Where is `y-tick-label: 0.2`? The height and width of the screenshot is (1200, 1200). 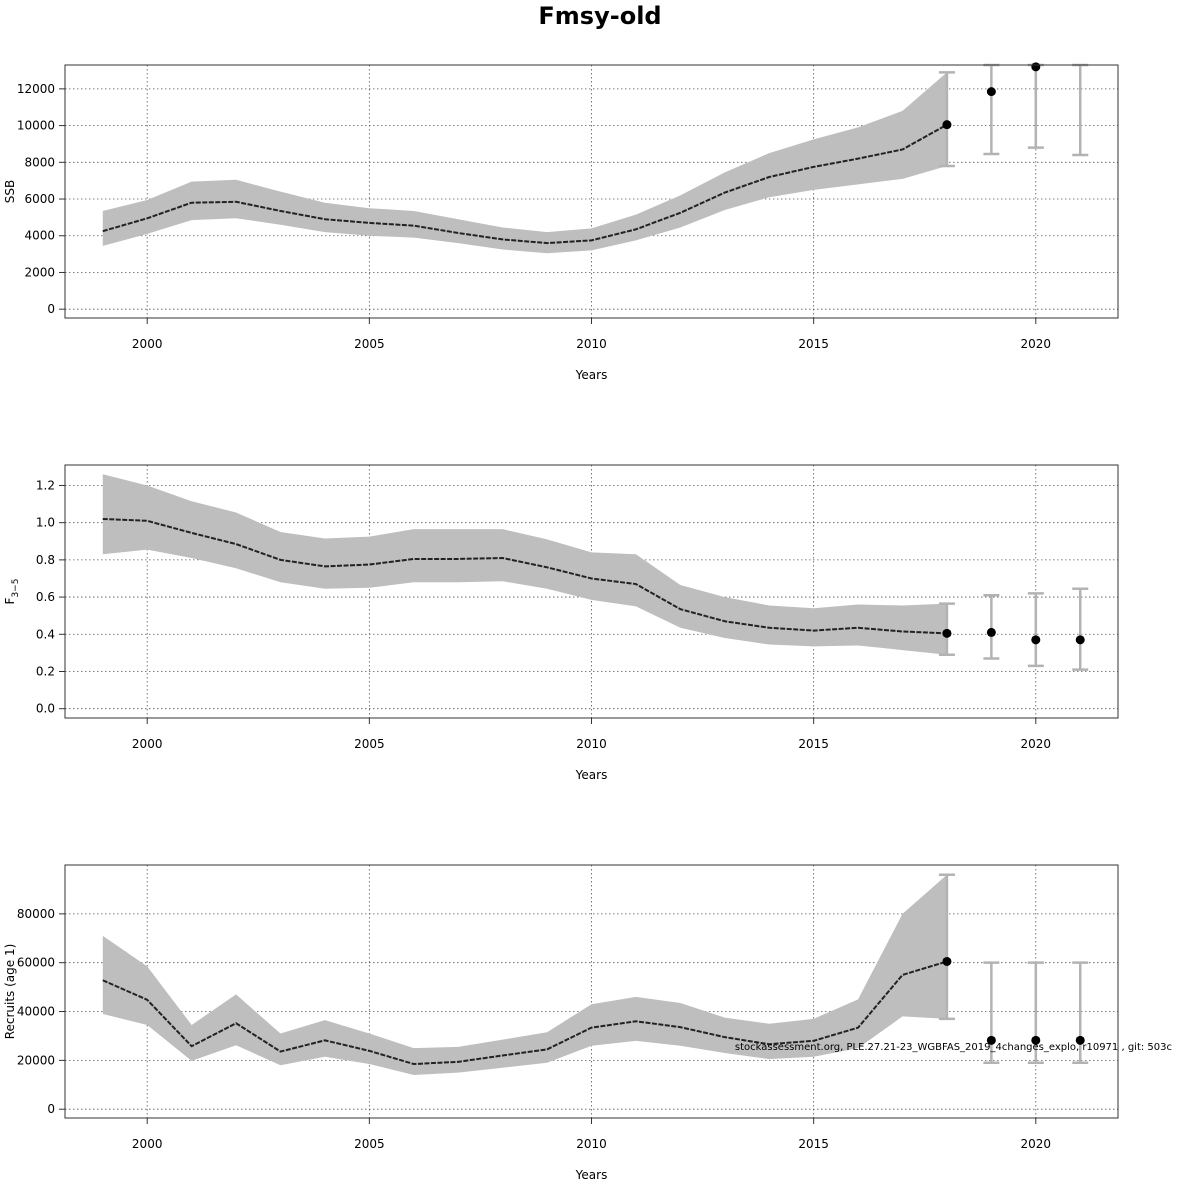 y-tick-label: 0.2 is located at coordinates (45, 671).